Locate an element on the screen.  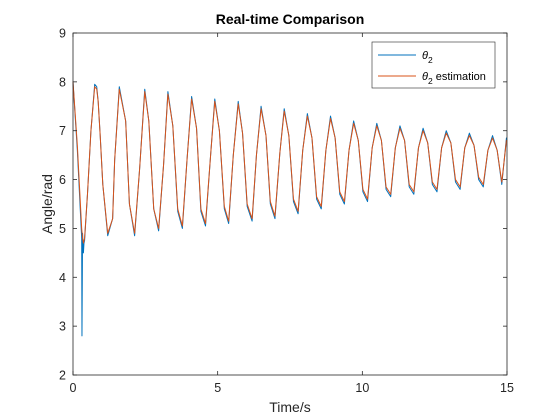
y-tick-label: 7 is located at coordinates (62, 131).